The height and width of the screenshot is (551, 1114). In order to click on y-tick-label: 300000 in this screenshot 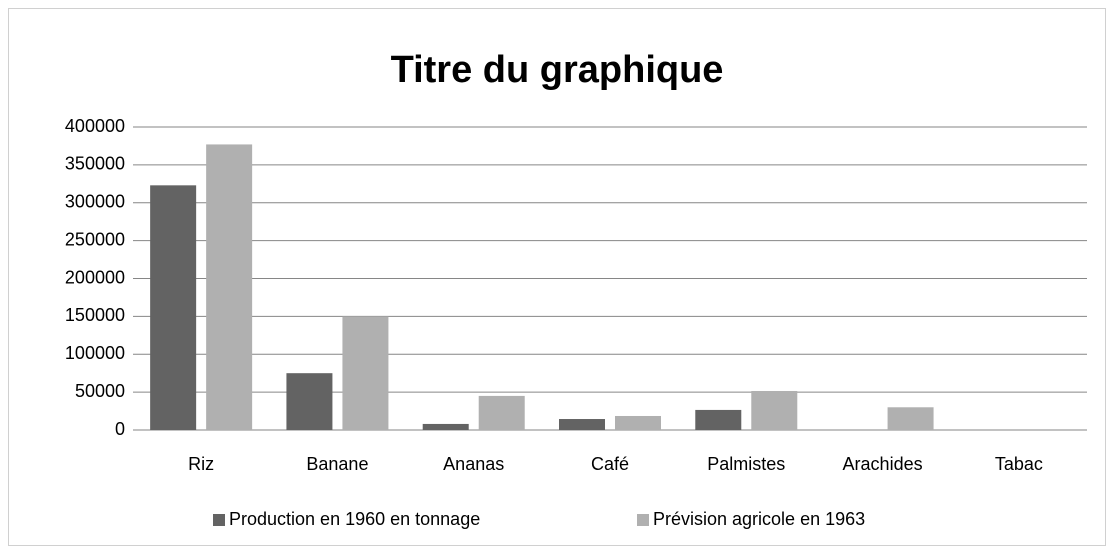, I will do `click(95, 202)`.